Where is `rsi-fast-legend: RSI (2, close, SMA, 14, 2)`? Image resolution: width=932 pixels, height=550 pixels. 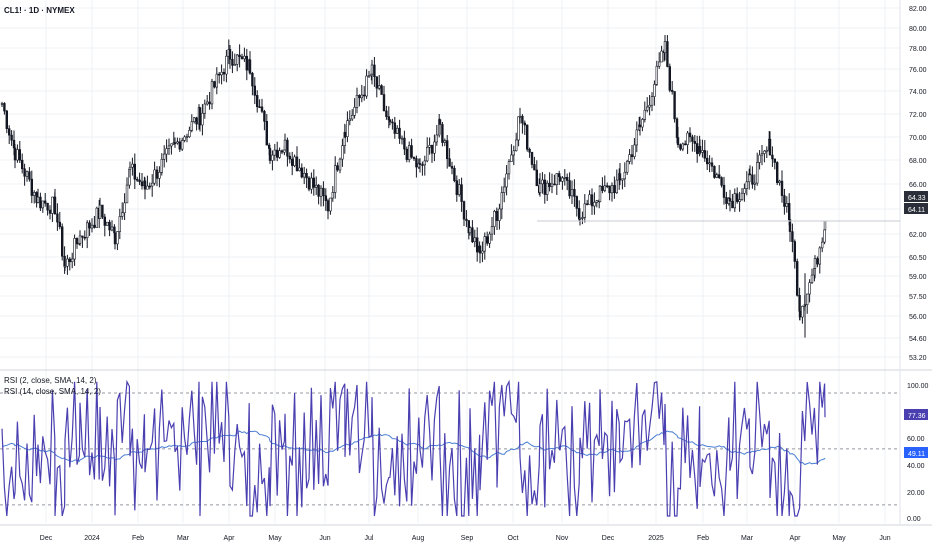 rsi-fast-legend: RSI (2, close, SMA, 14, 2) is located at coordinates (50, 380).